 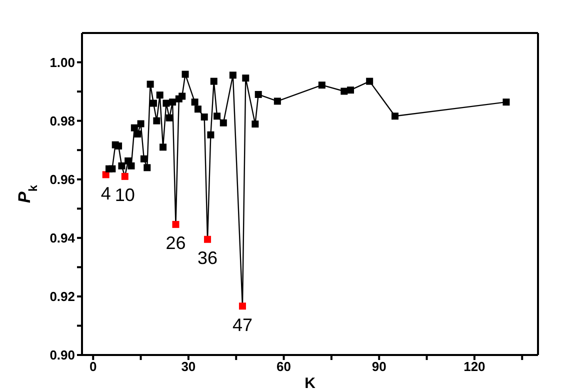 What do you see at coordinates (62, 179) in the screenshot?
I see `y-tick-label: 0.96` at bounding box center [62, 179].